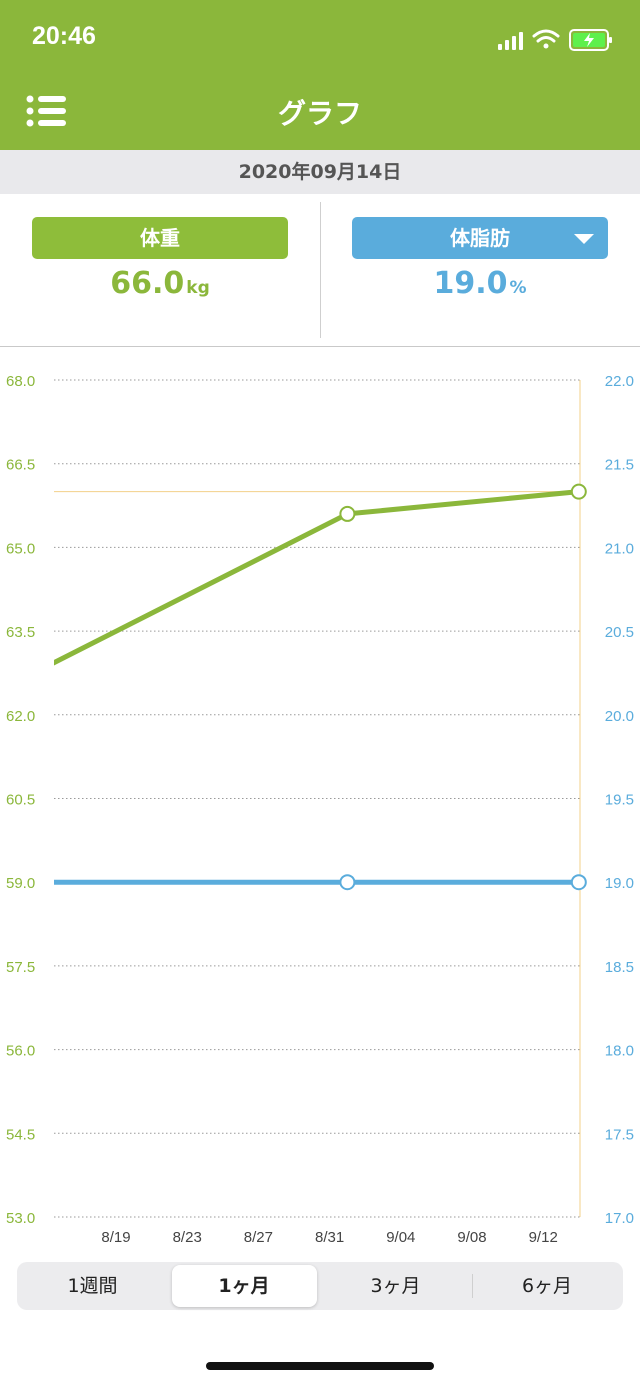 This screenshot has width=640, height=1385. Describe the element at coordinates (317, 577) in the screenshot. I see `series-line-weight` at that location.